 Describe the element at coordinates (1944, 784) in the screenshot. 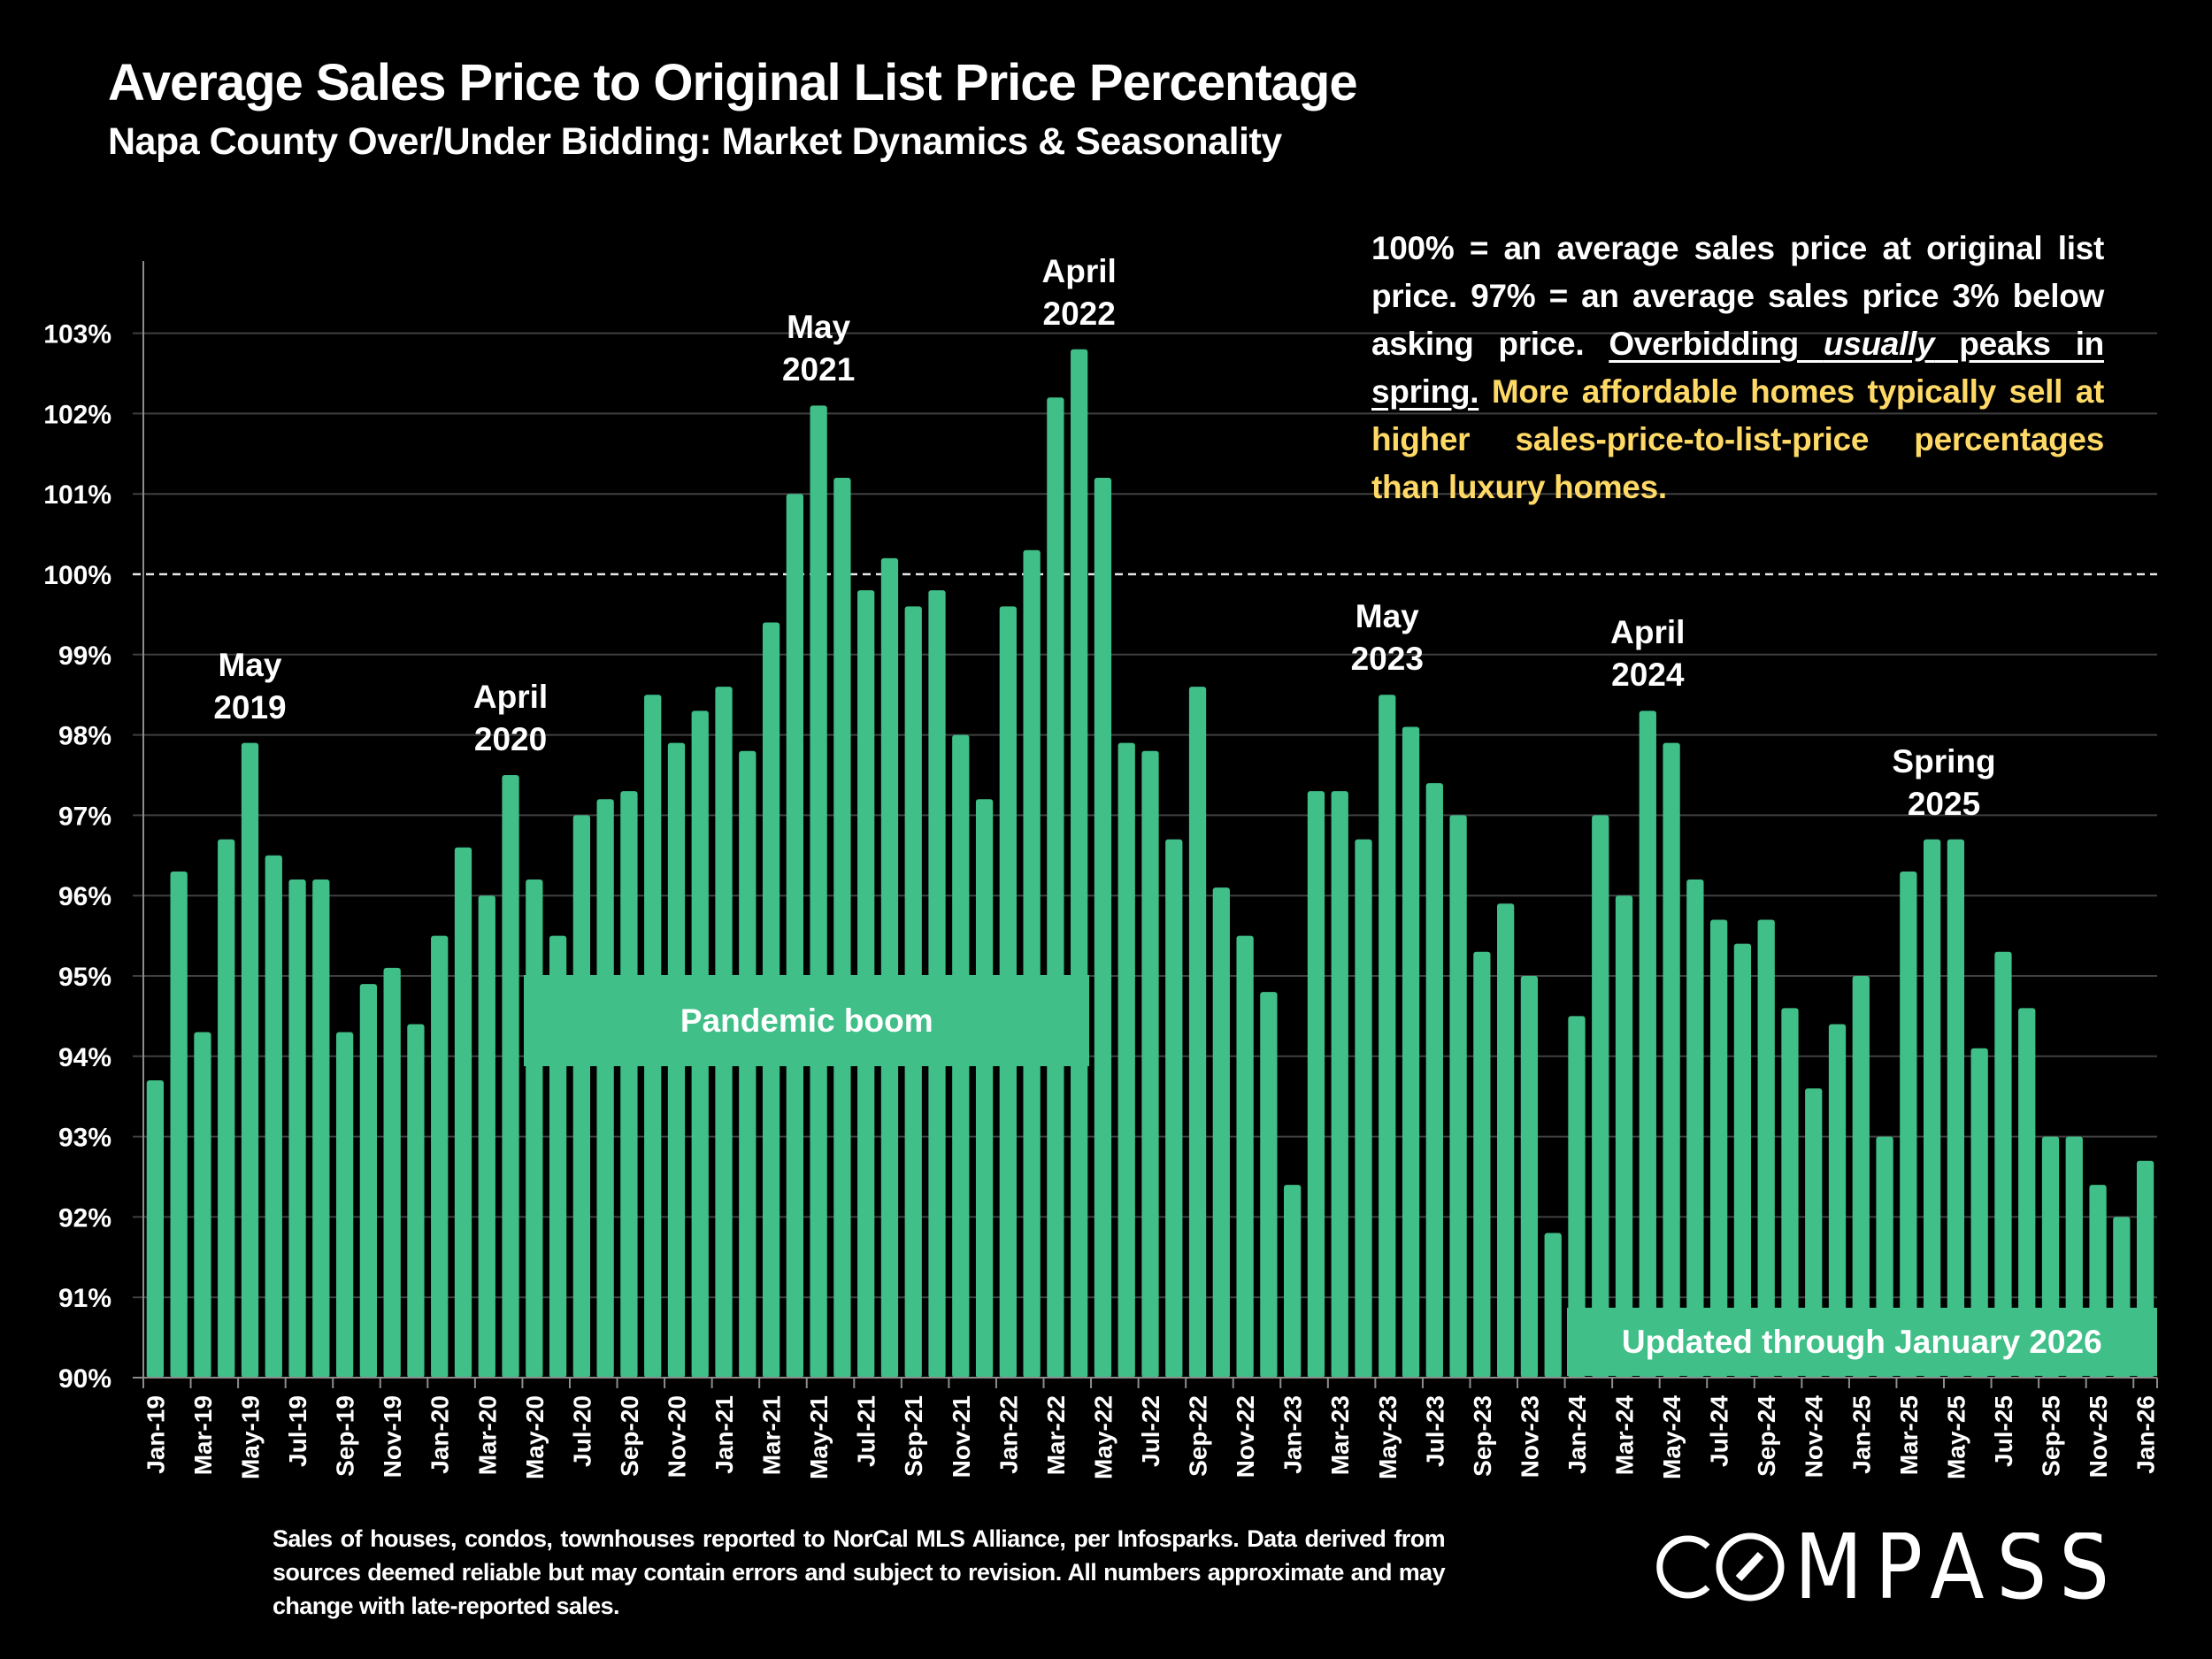

I see `peak-label: Spring 2025` at that location.